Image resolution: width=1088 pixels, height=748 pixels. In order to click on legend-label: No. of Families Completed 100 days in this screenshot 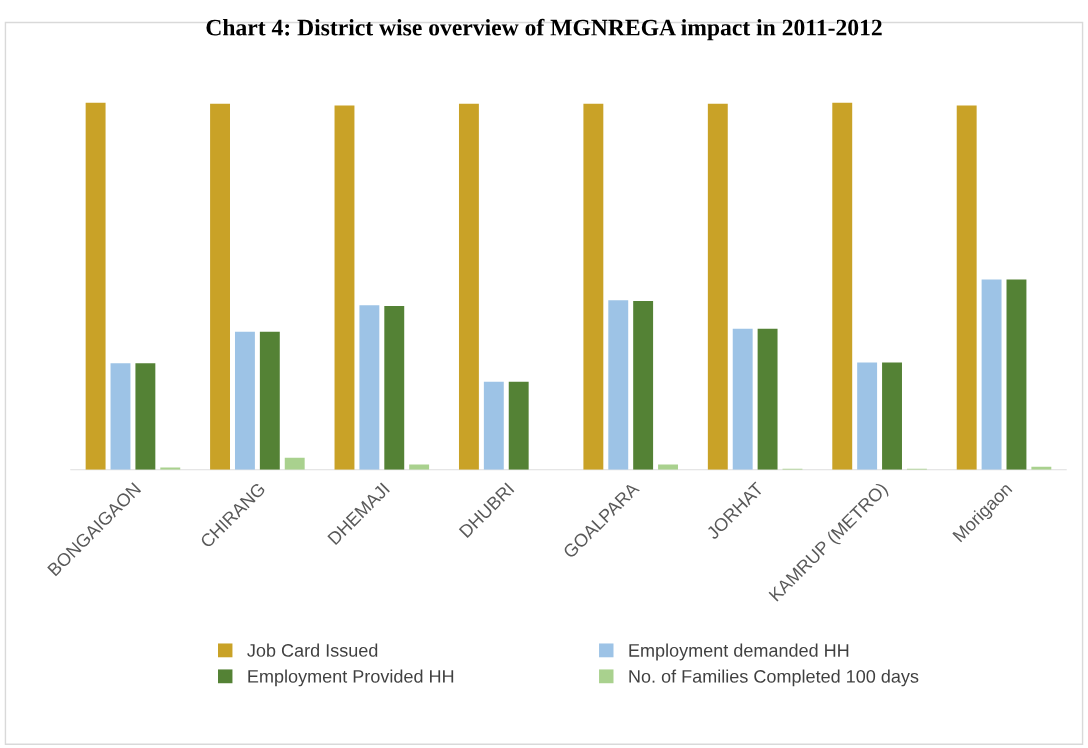, I will do `click(774, 678)`.